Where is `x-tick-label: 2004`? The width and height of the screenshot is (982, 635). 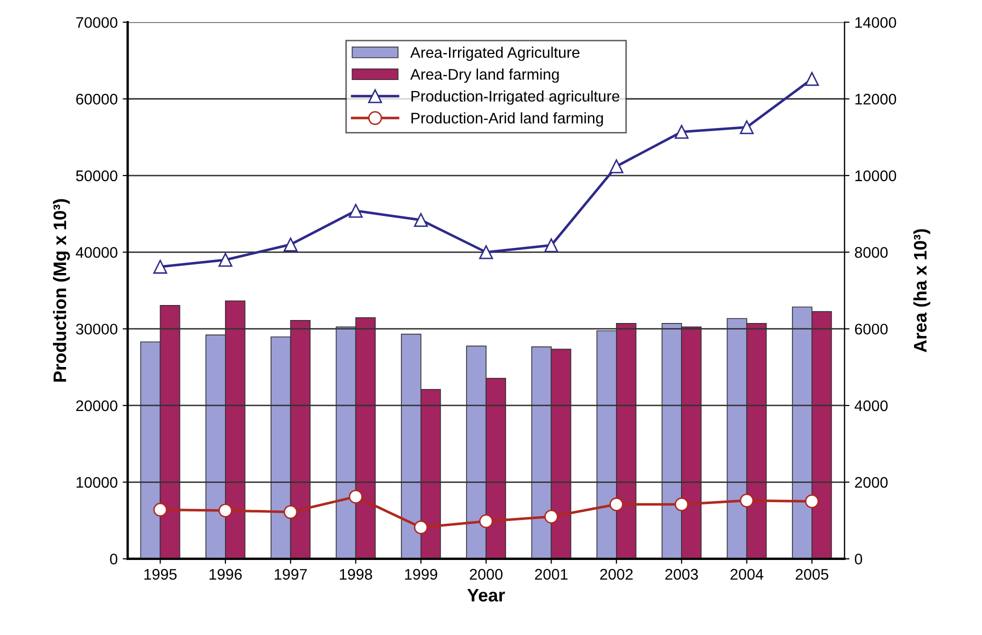 x-tick-label: 2004 is located at coordinates (747, 574).